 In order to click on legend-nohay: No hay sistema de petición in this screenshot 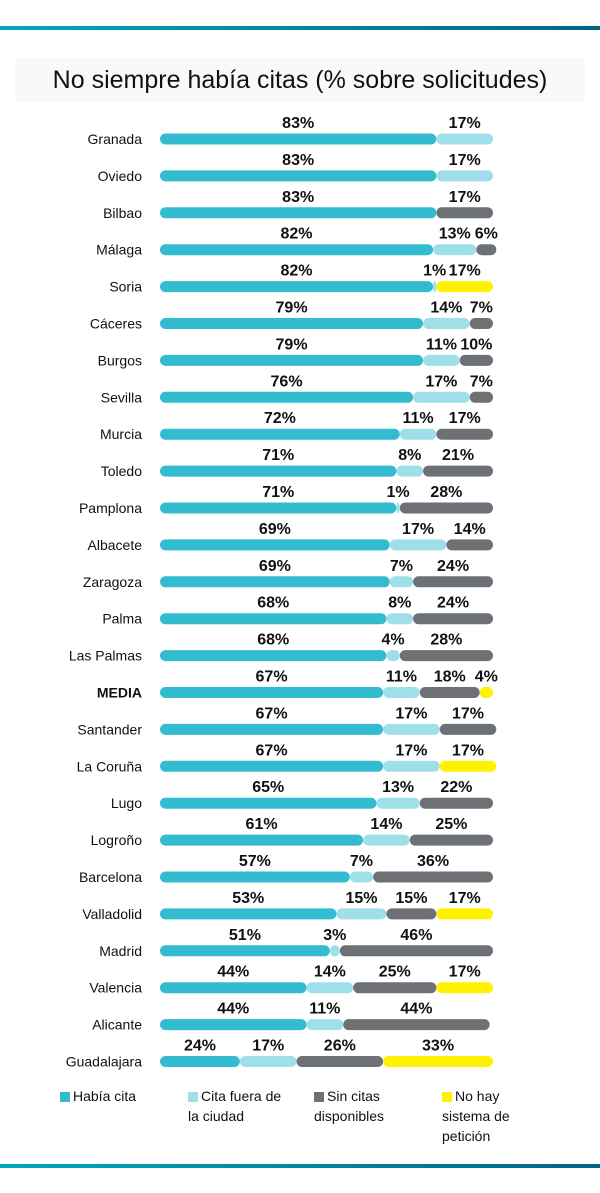, I will do `click(476, 1116)`.